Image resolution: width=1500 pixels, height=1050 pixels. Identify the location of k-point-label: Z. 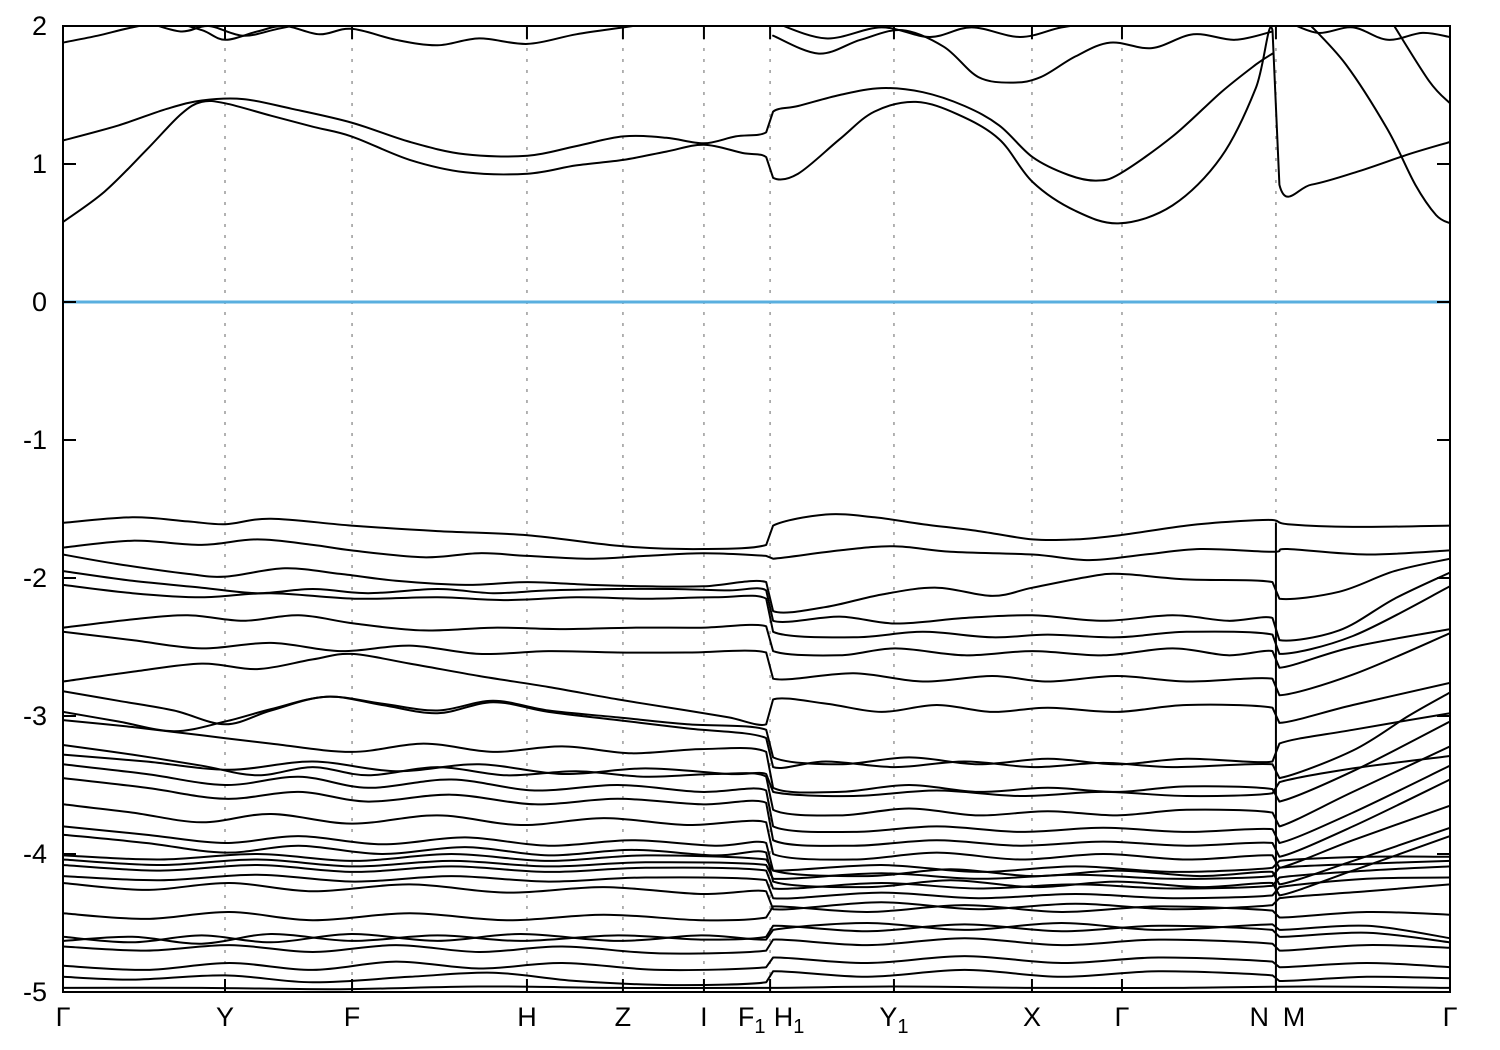
(623, 1017).